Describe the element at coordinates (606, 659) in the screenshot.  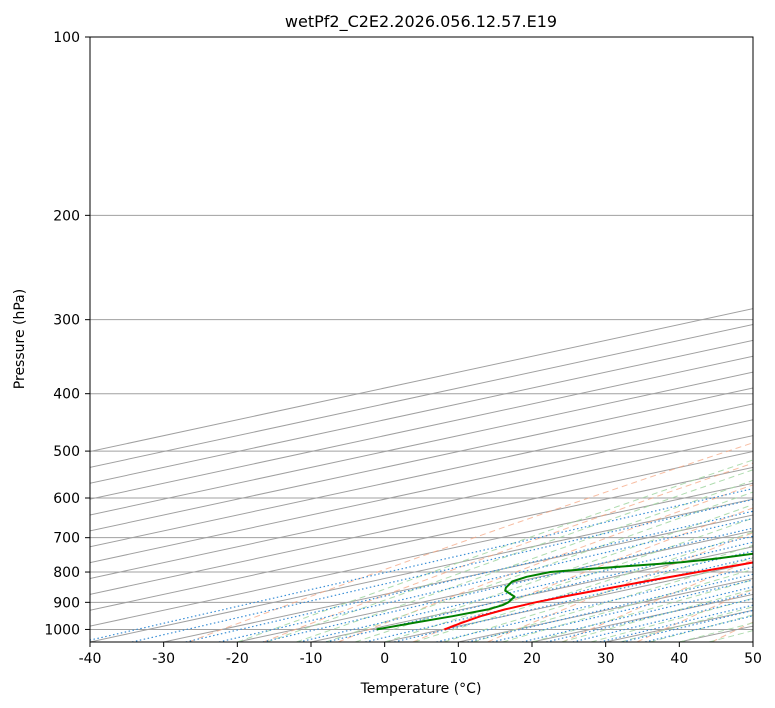
I see `x-tick-label: 30` at that location.